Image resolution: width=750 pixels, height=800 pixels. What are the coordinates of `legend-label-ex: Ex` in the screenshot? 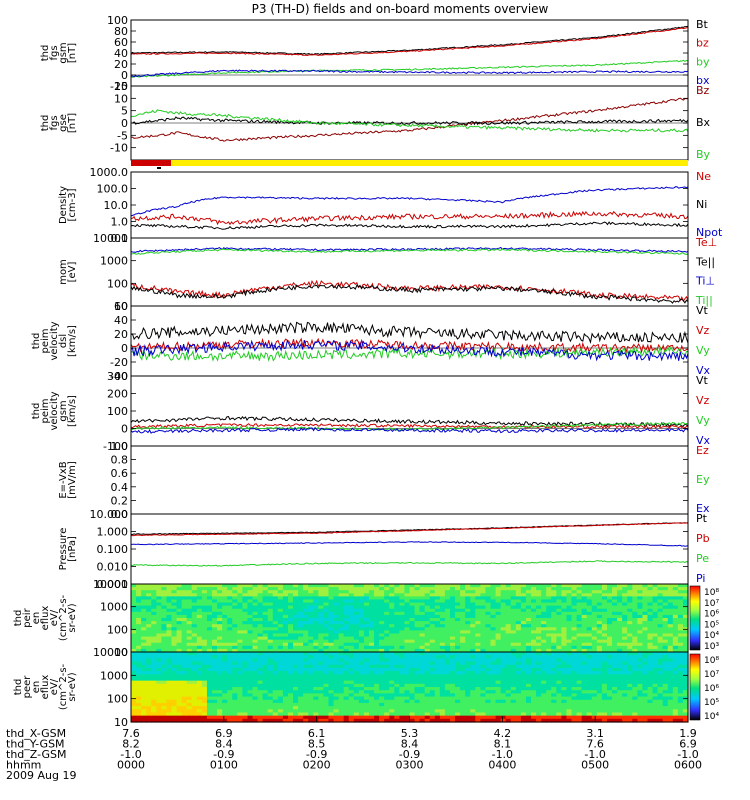 It's located at (703, 508).